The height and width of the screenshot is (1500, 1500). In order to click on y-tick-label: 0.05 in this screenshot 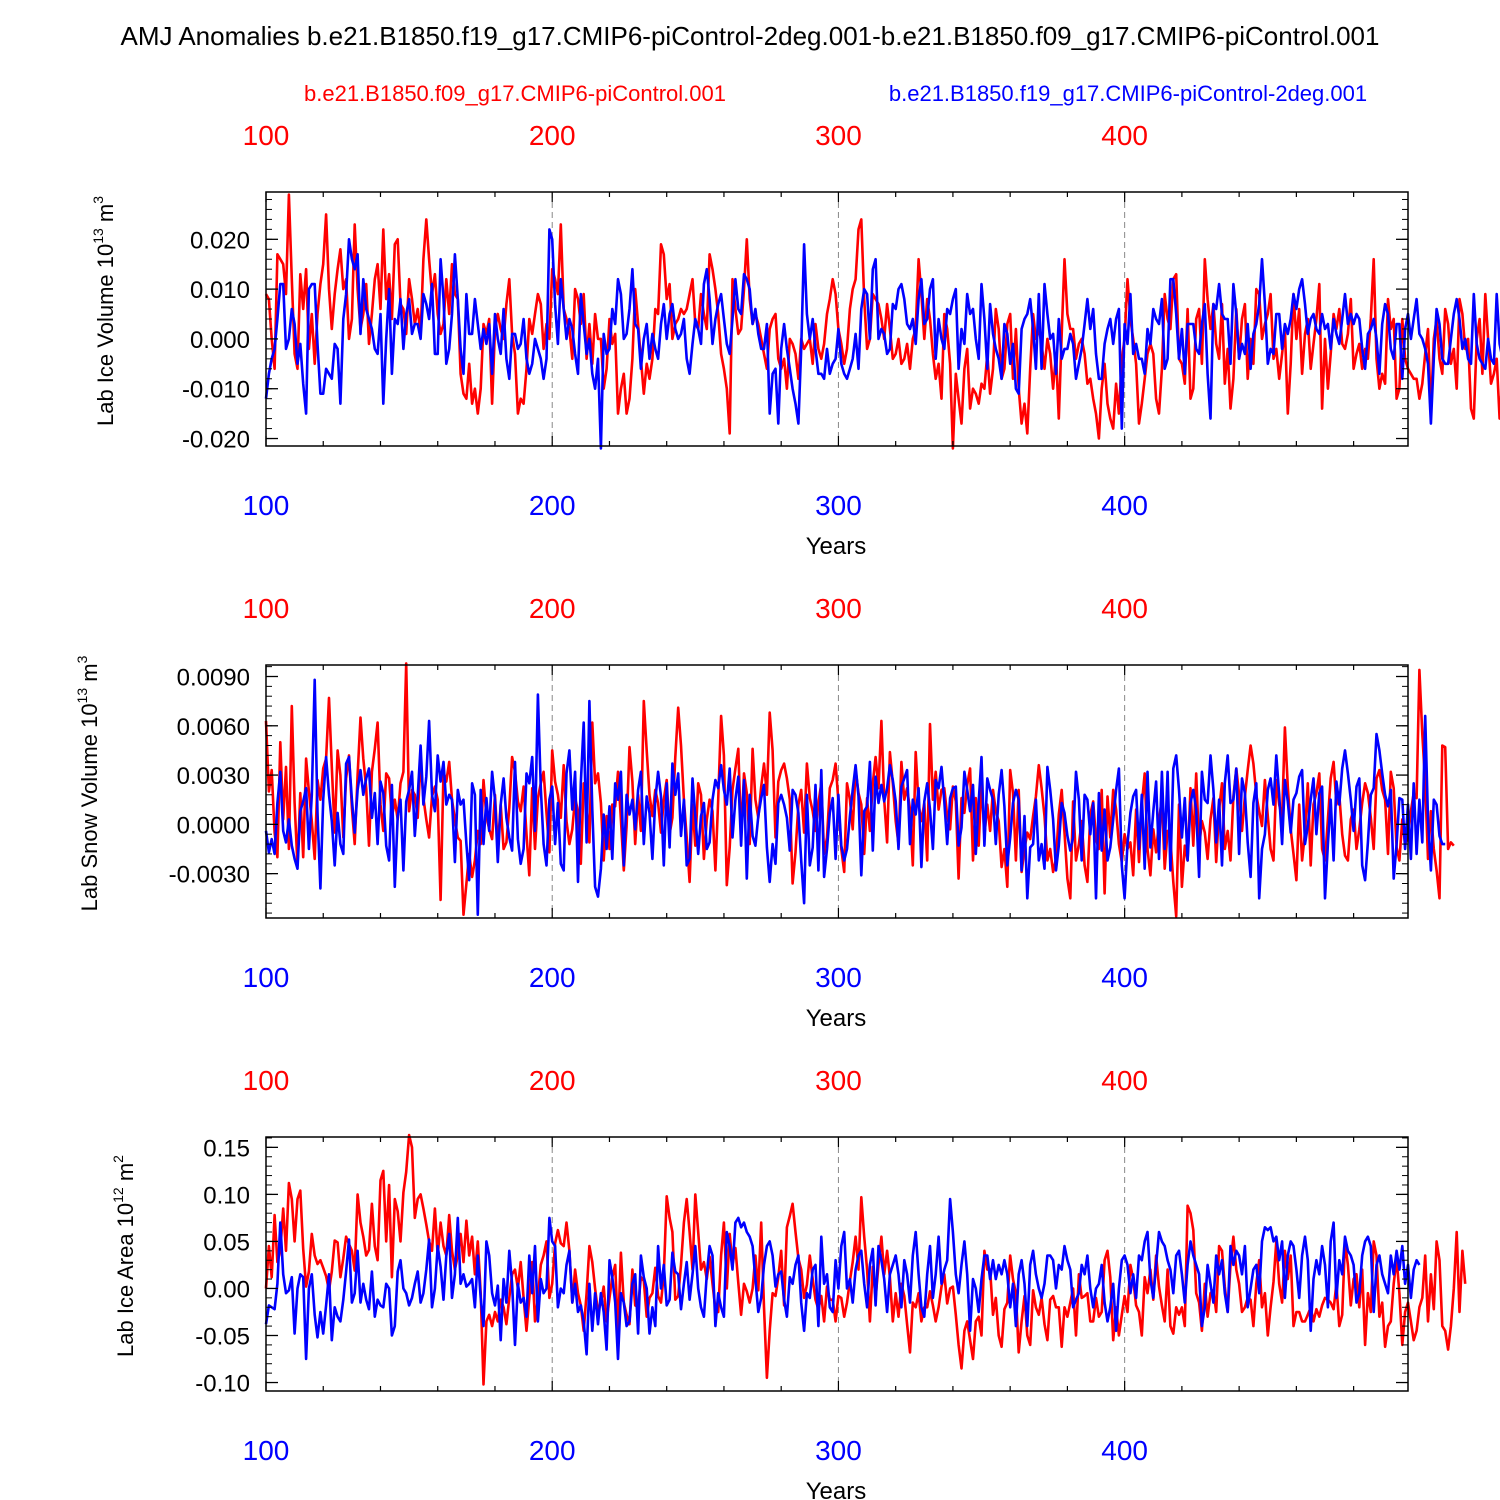, I will do `click(226, 1242)`.